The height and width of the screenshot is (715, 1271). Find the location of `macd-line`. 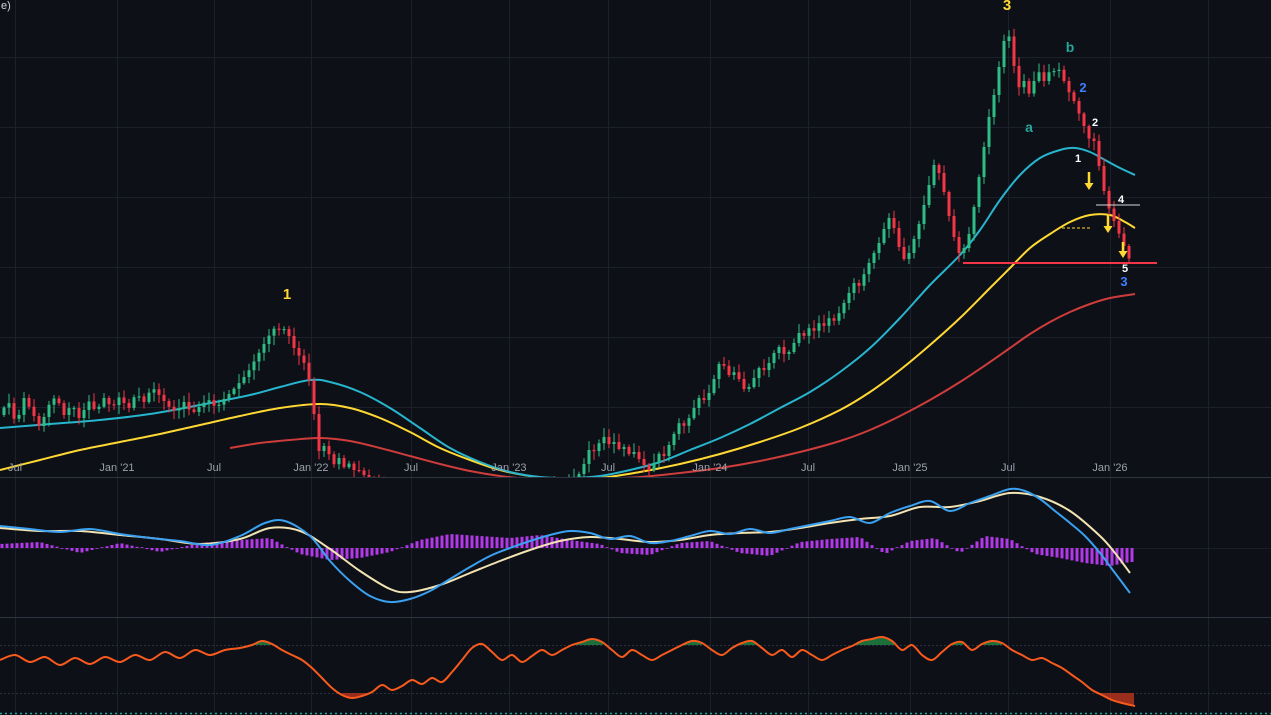

macd-line is located at coordinates (565, 545).